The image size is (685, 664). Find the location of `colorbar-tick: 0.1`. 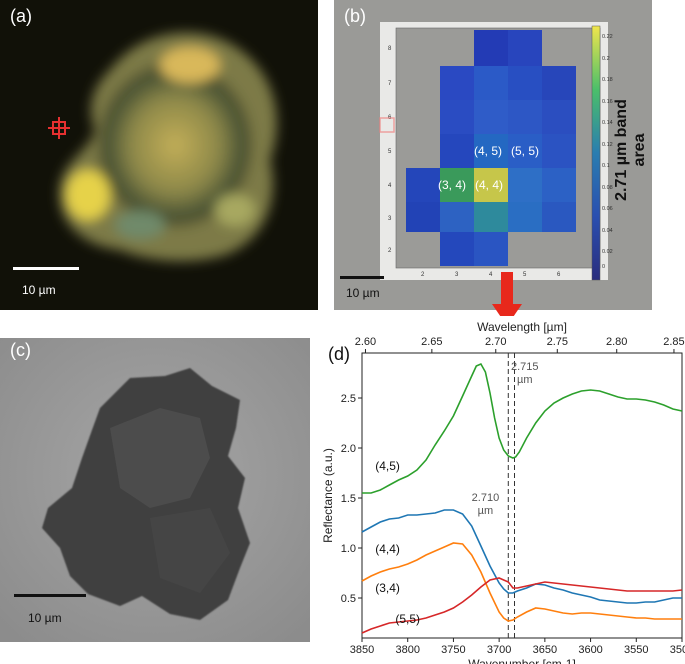

colorbar-tick: 0.1 is located at coordinates (606, 166).